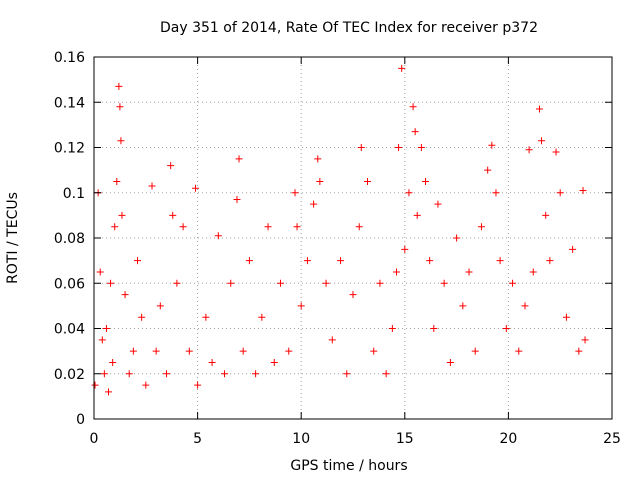 The height and width of the screenshot is (480, 640). I want to click on x-axis-label: GPS time / hours, so click(348, 466).